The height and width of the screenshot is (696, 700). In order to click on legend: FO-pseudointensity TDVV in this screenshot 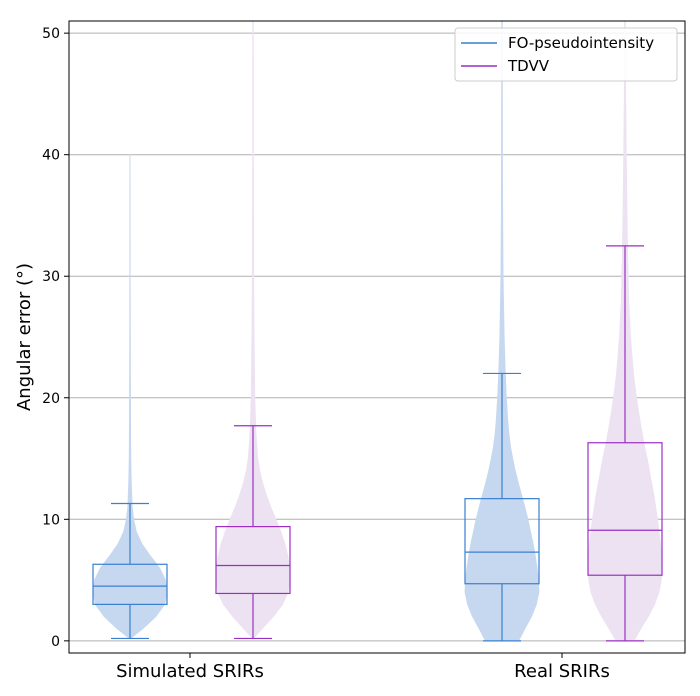, I will do `click(566, 54)`.